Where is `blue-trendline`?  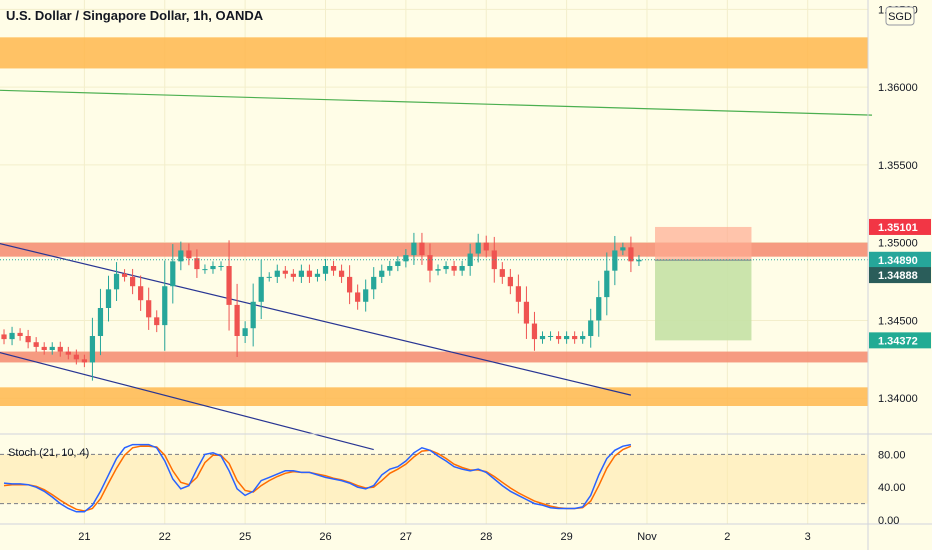
blue-trendline is located at coordinates (187, 401).